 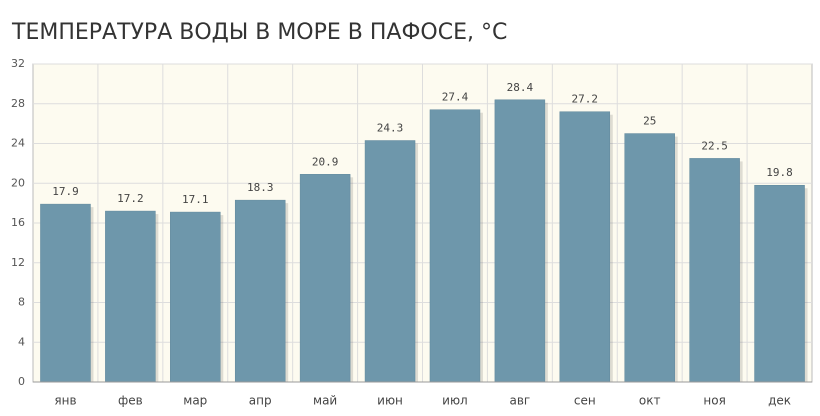 I want to click on y-tick-label: 0, so click(x=21, y=381).